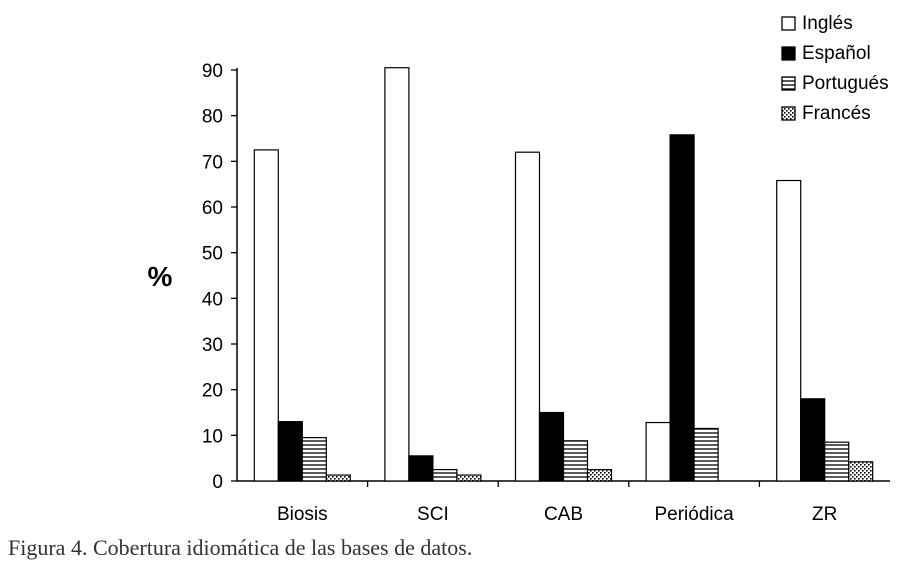 This screenshot has height=577, width=909. I want to click on x-category-label: CAB, so click(563, 514).